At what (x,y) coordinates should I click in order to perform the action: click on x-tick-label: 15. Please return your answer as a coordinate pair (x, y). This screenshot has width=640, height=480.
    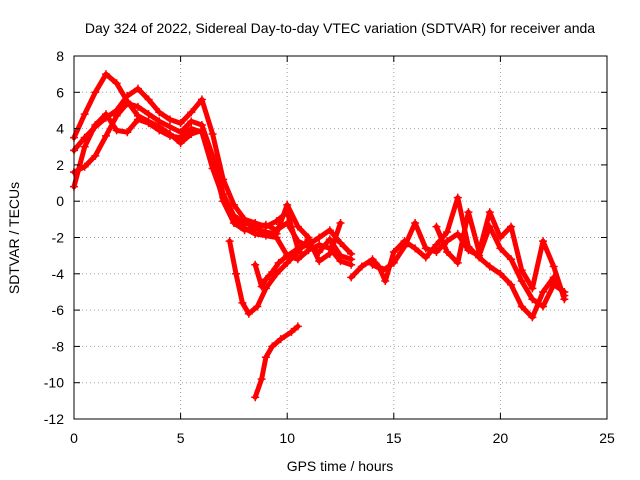
    Looking at the image, I should click on (394, 438).